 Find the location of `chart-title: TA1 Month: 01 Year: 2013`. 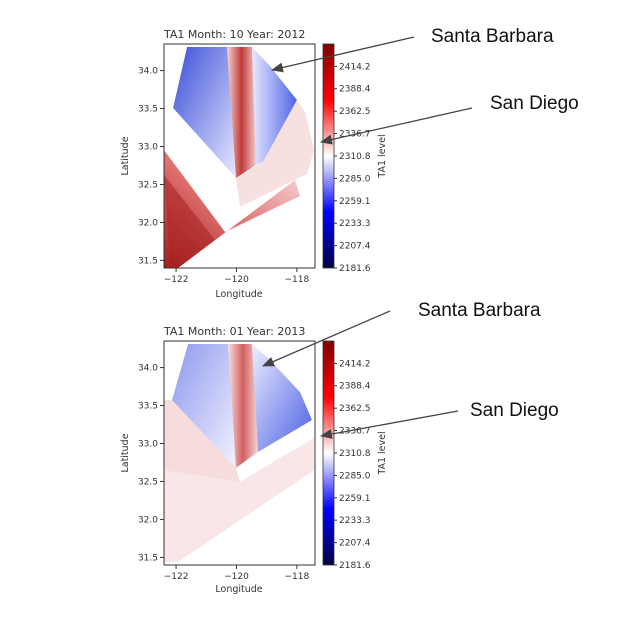

chart-title: TA1 Month: 01 Year: 2013 is located at coordinates (234, 331).